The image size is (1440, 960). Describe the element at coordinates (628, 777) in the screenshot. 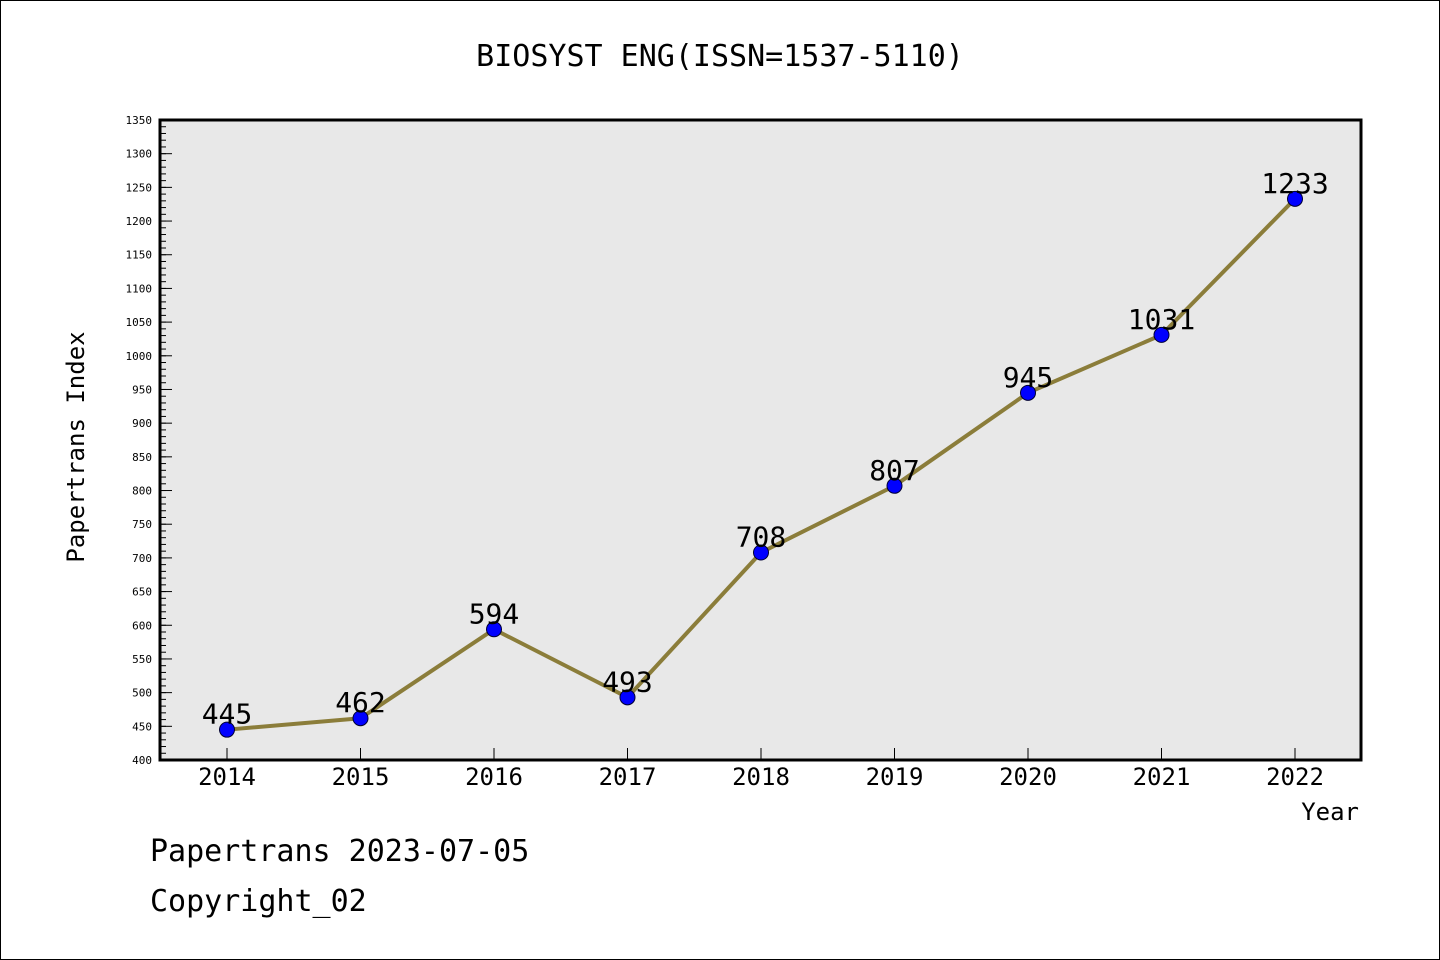

I see `x-tick-label: 2017` at that location.